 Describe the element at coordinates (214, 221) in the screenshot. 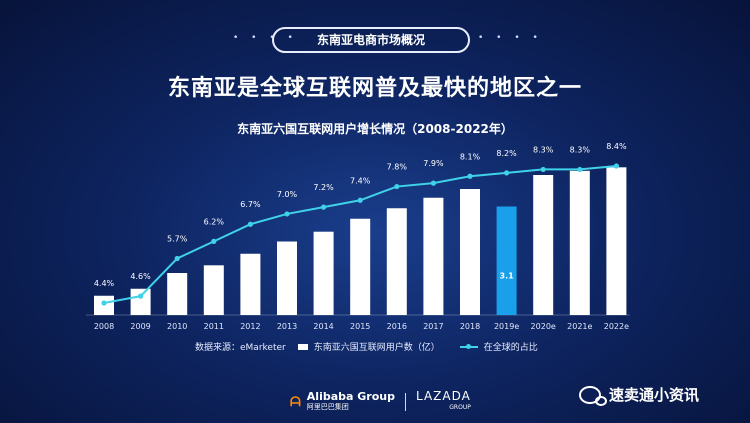

I see `share-label: 6.2%` at that location.